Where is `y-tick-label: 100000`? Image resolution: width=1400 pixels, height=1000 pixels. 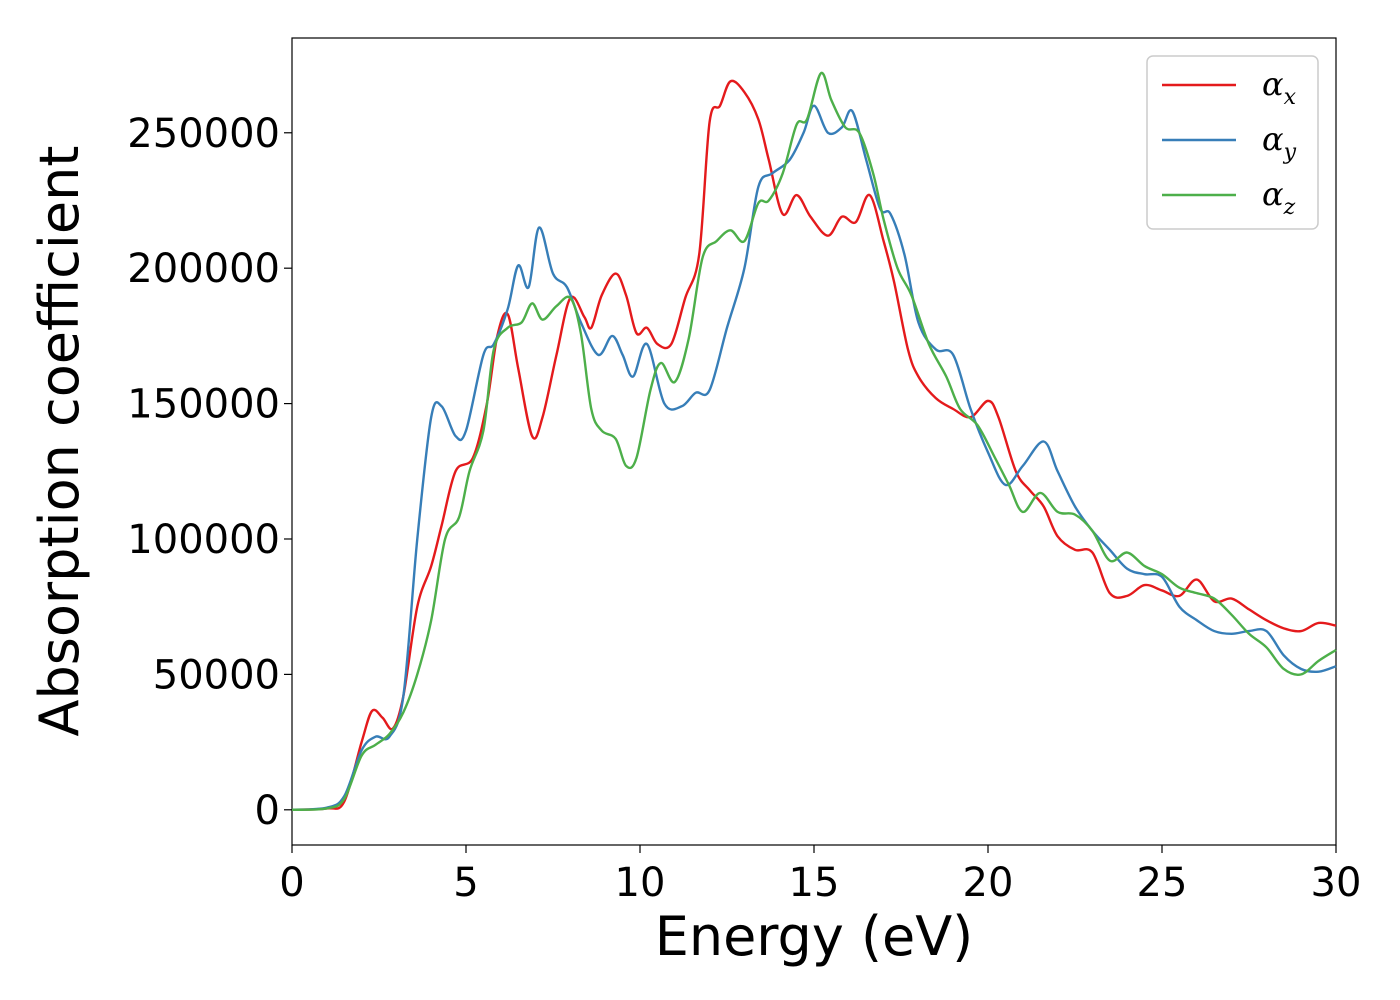
y-tick-label: 100000 is located at coordinates (203, 540).